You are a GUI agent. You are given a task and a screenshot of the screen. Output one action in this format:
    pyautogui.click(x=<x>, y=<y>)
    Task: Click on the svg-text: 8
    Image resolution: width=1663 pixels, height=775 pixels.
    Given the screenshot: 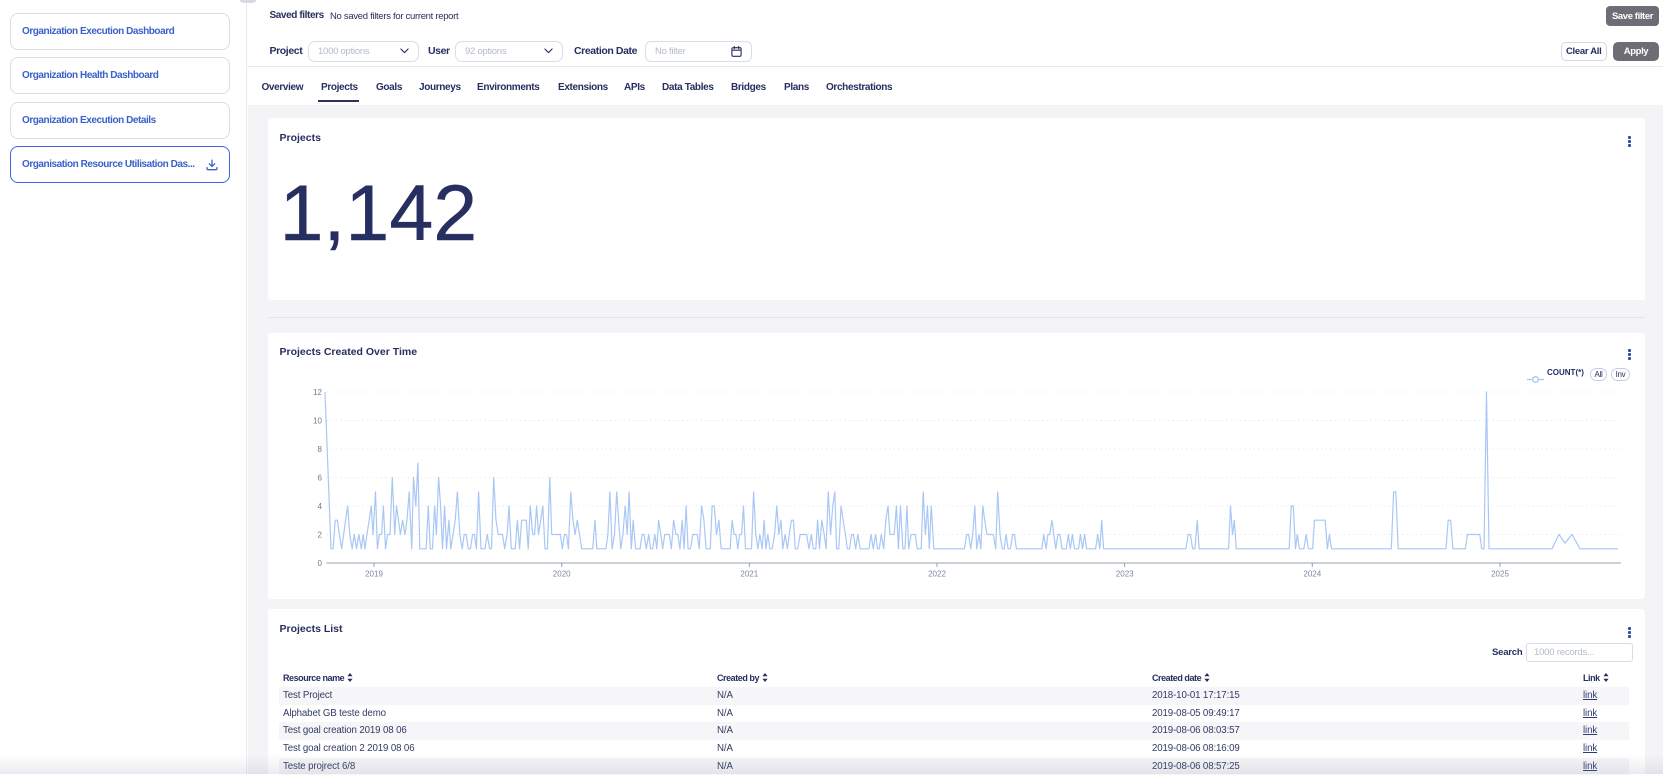 What is the action you would take?
    pyautogui.click(x=320, y=449)
    